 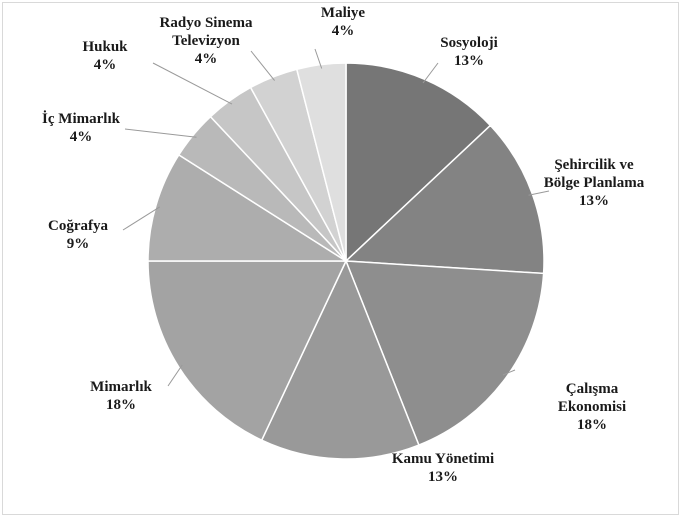 What do you see at coordinates (321, 162) in the screenshot?
I see `pie-slice-maliye` at bounding box center [321, 162].